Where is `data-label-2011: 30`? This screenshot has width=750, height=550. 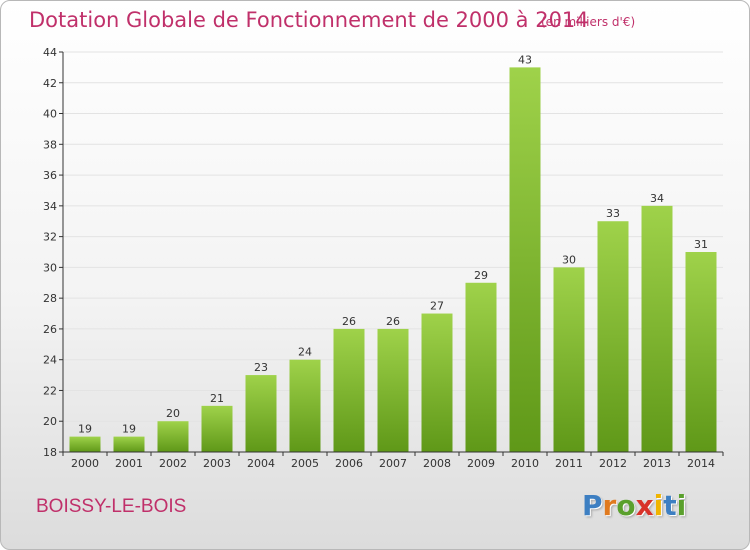
data-label-2011: 30 is located at coordinates (569, 259).